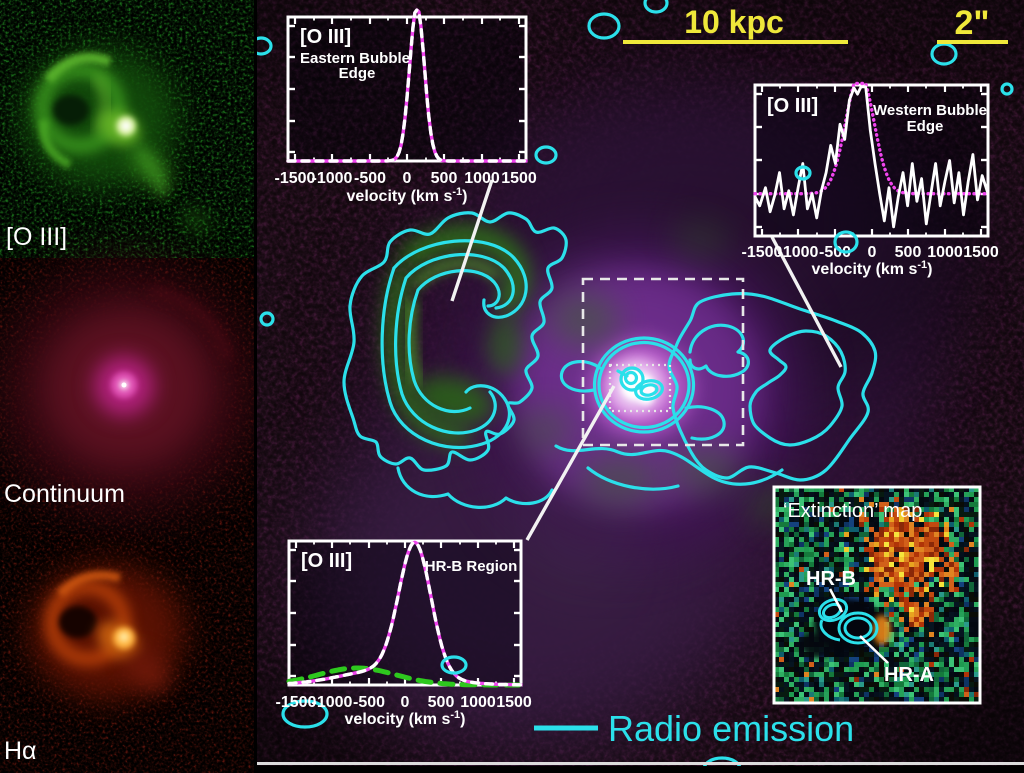 This screenshot has width=1024, height=773. I want to click on svg-text: ‘Extinction’ map, so click(852, 511).